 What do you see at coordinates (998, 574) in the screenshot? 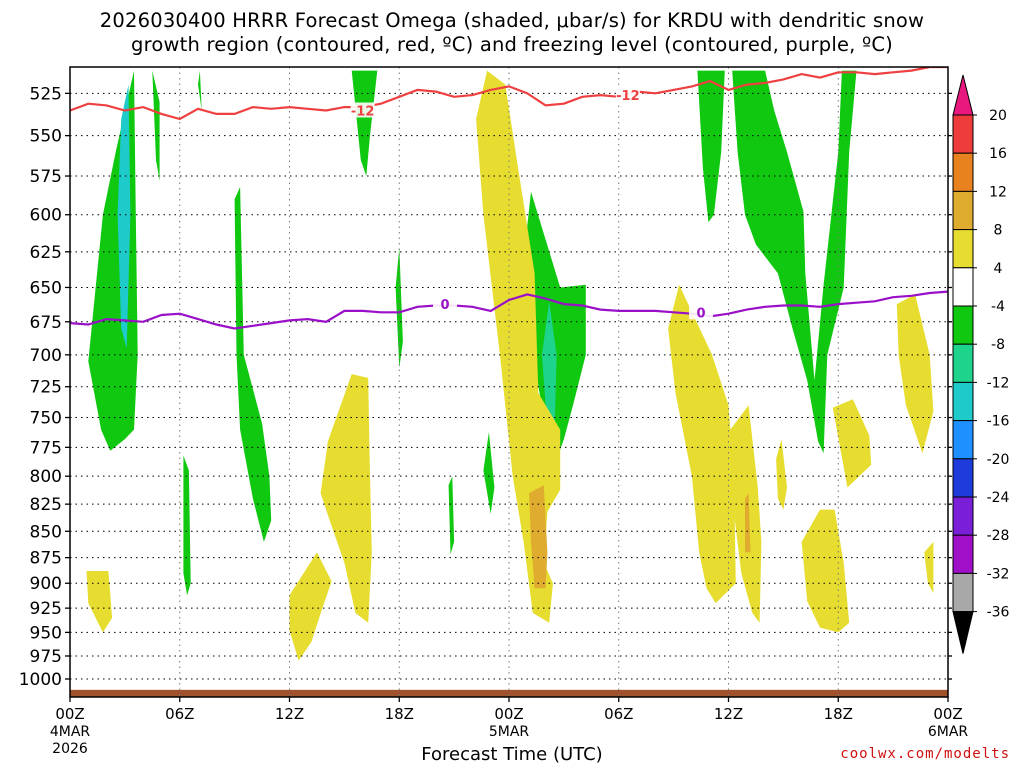
I see `colorbar-label-12: -32` at bounding box center [998, 574].